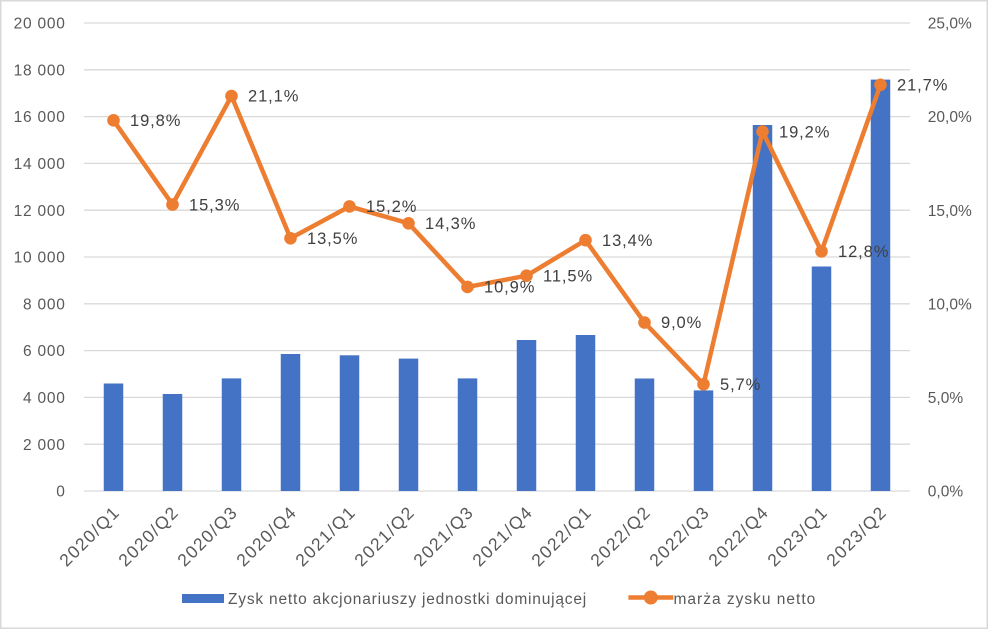 The width and height of the screenshot is (988, 634). Describe the element at coordinates (745, 599) in the screenshot. I see `svg-text: marża zysku netto` at that location.